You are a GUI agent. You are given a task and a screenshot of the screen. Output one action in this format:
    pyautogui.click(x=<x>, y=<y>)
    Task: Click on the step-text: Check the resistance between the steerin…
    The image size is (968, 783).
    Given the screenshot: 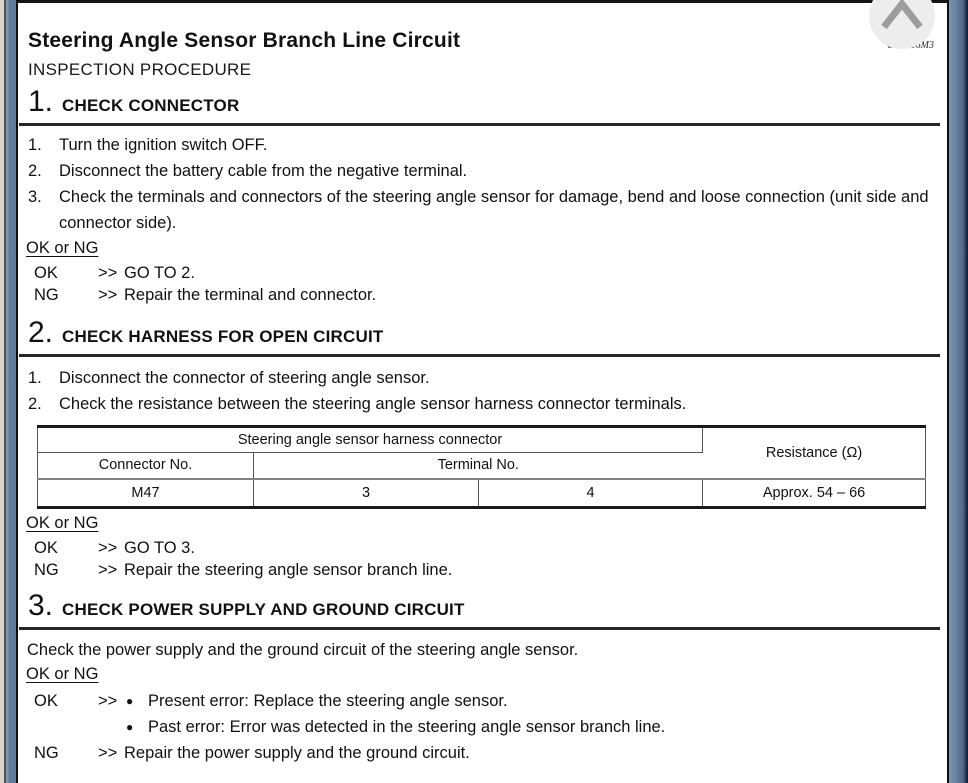 What is the action you would take?
    pyautogui.click(x=373, y=404)
    